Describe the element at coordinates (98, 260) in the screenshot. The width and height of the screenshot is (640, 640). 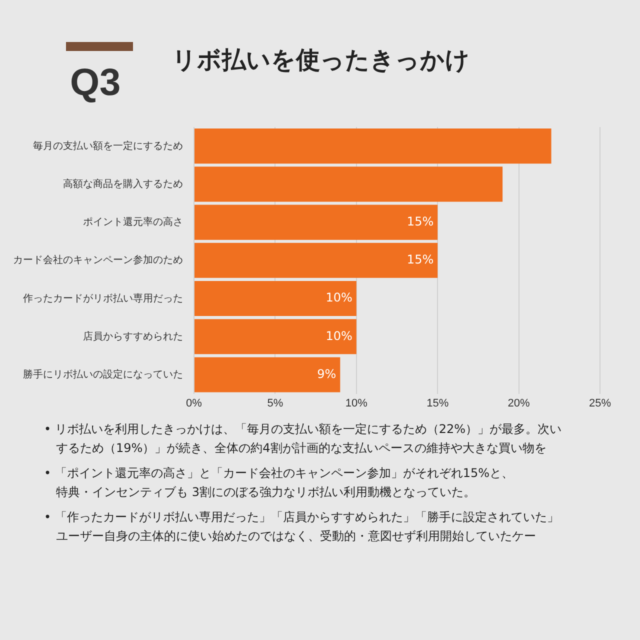
I see `y-tick-label: カード会社のキャンペーン参加のため` at that location.